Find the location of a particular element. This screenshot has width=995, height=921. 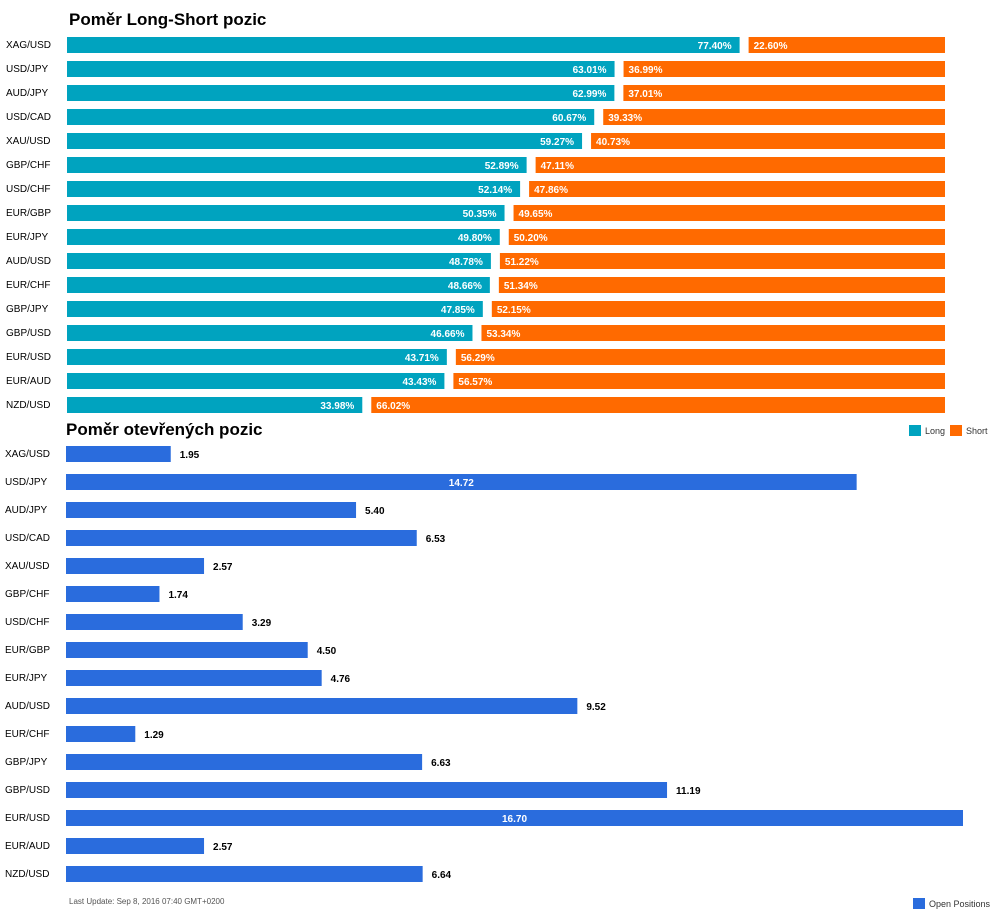

short-value-label-eur-gbp: 49.65% is located at coordinates (536, 214).